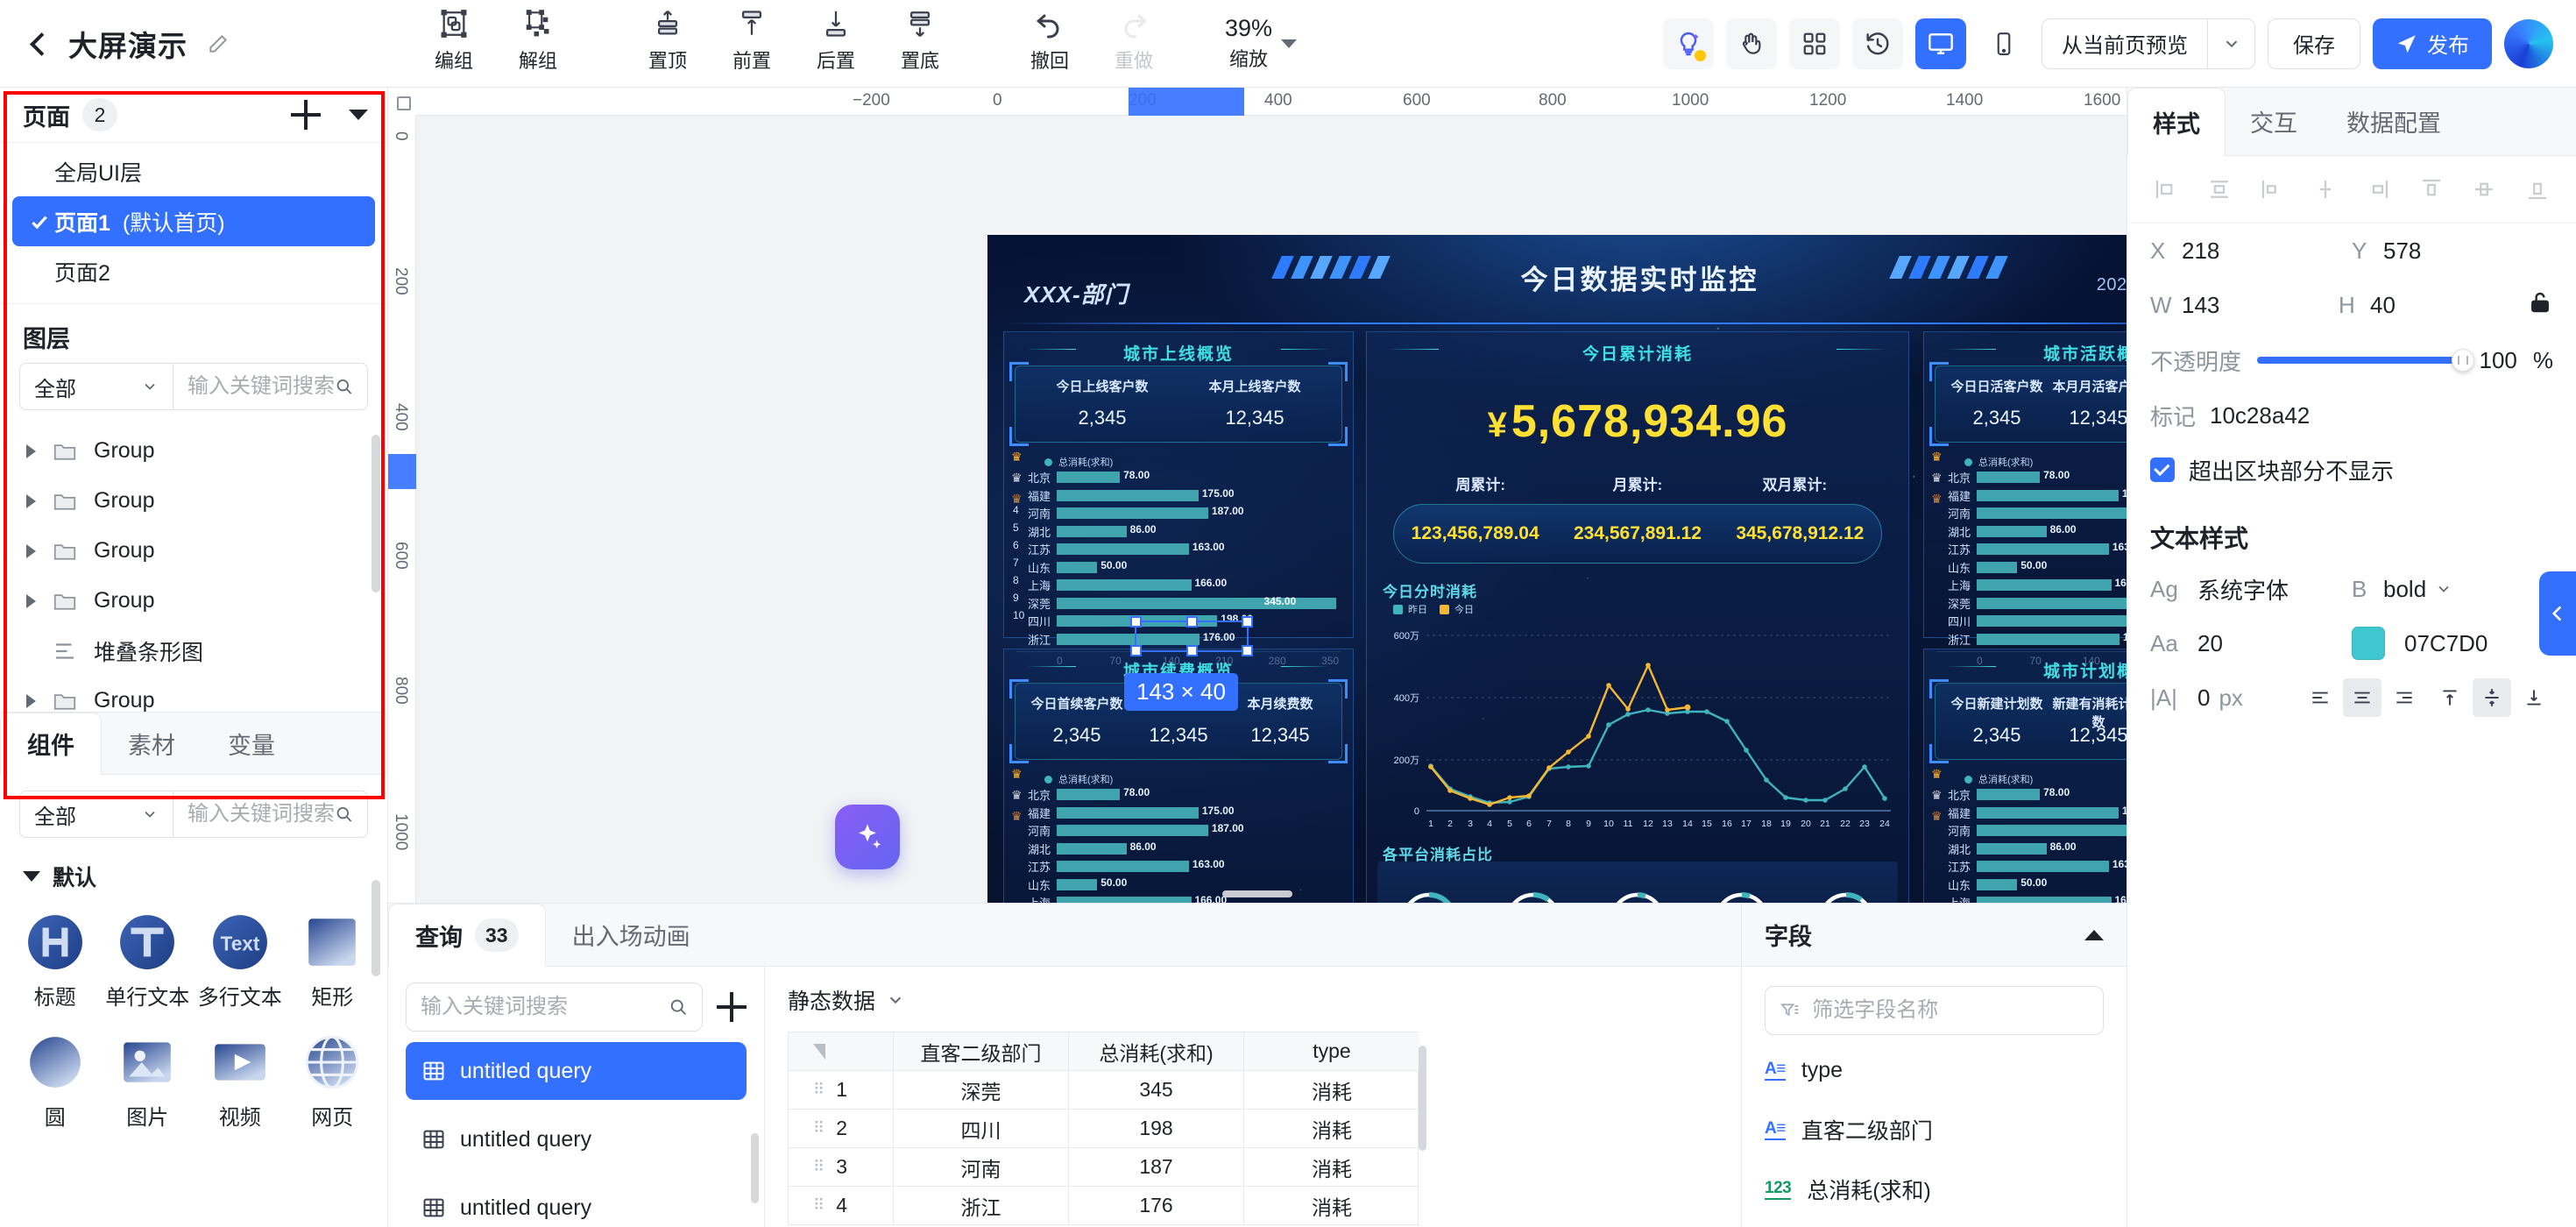 This screenshot has height=1227, width=2576. I want to click on ai-sparkle-button, so click(867, 837).